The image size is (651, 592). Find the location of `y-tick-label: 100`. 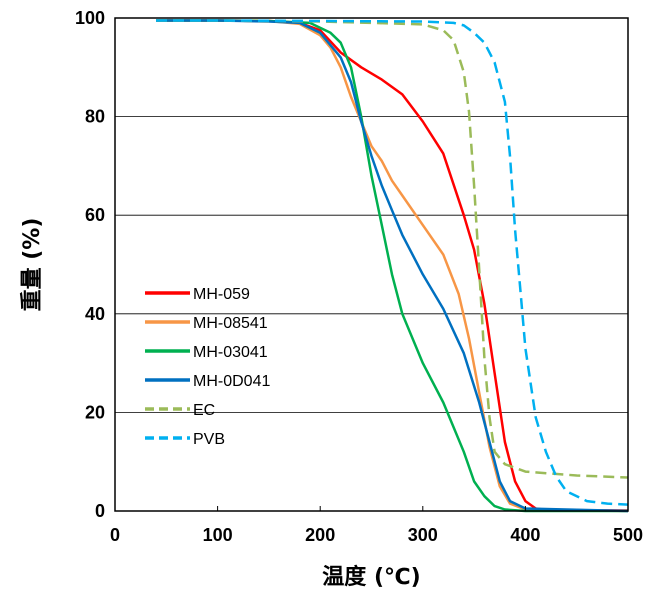

y-tick-label: 100 is located at coordinates (90, 18).